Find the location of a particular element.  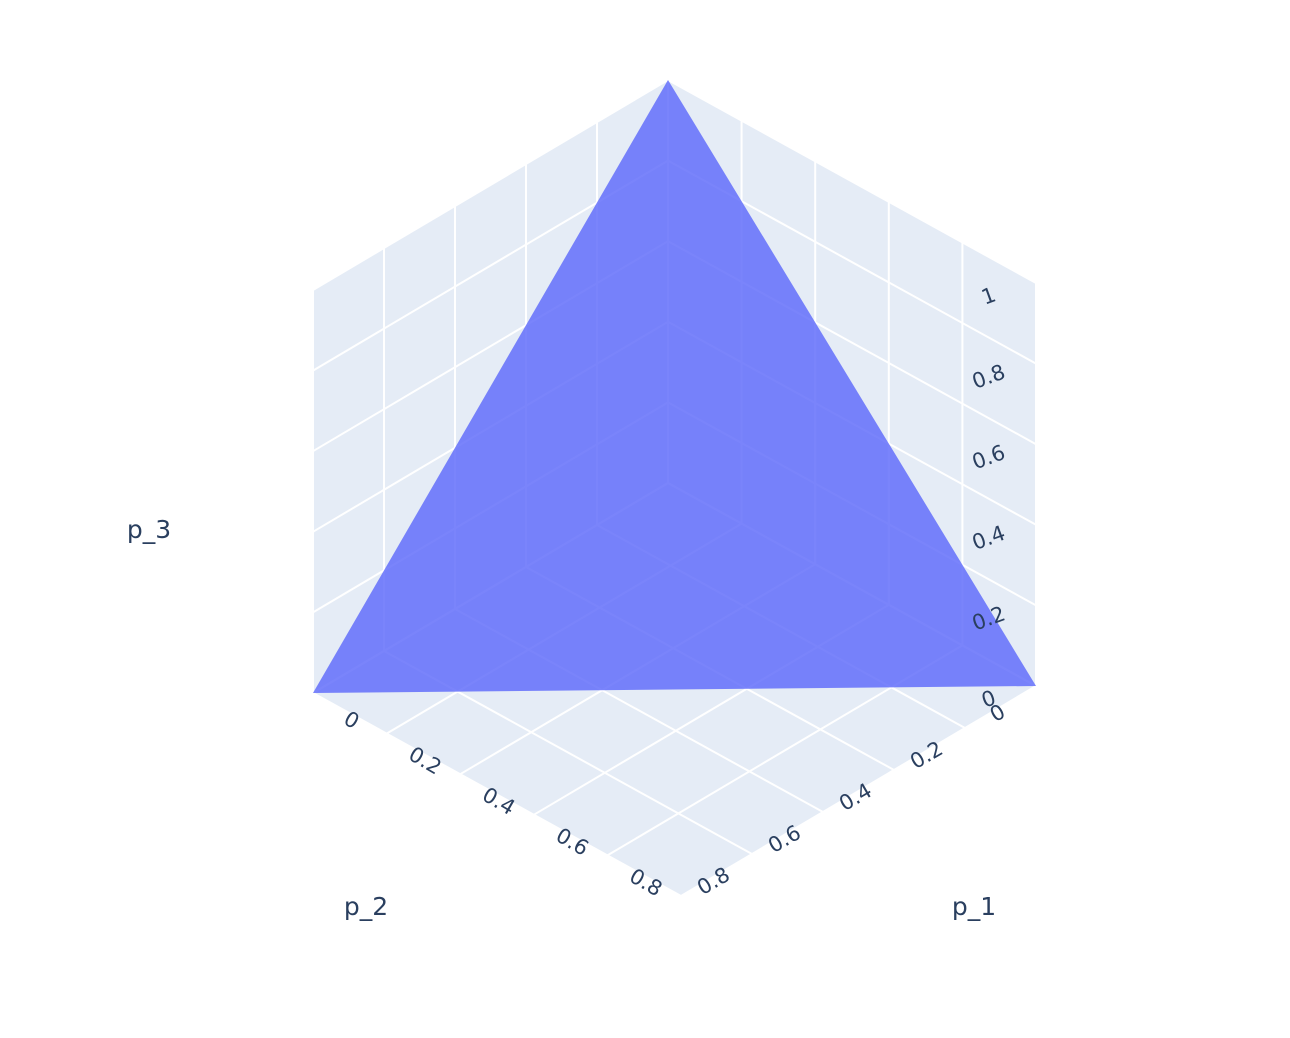

grid-wall-yz-z is located at coordinates (490, 185).